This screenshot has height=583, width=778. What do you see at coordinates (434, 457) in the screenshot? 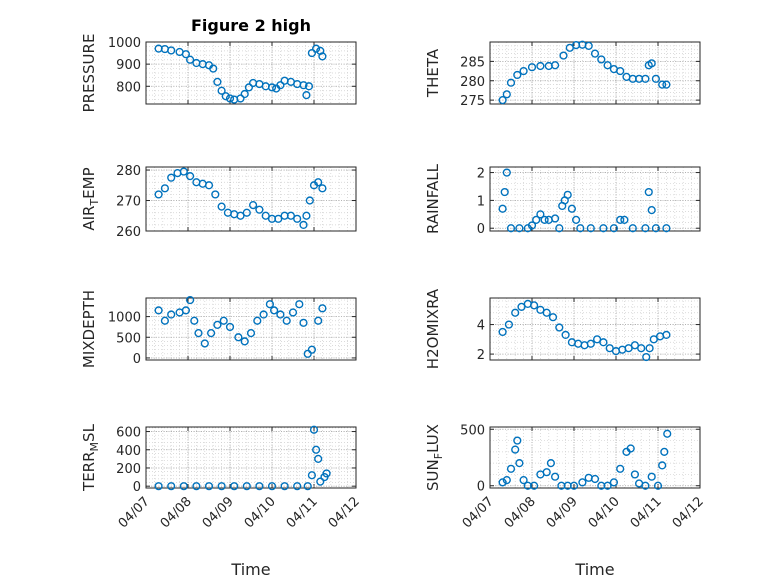
I see `y-axis-label: SUNFLUX` at bounding box center [434, 457].